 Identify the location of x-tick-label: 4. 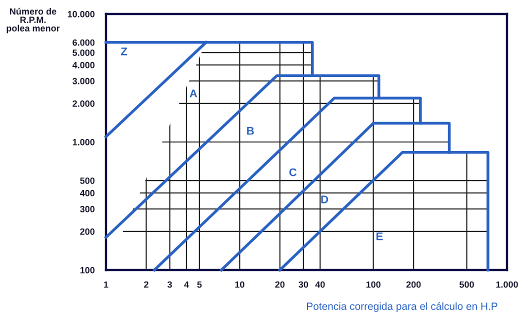
(186, 284).